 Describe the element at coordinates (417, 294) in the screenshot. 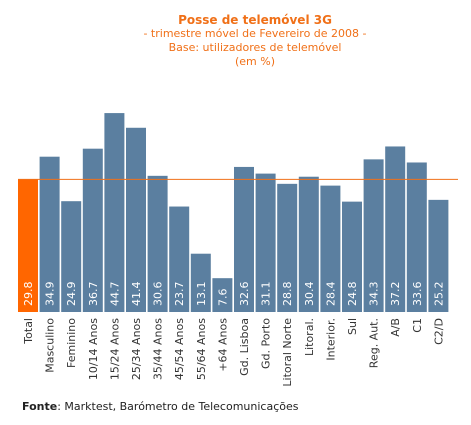

I see `data-label-18: 33.6` at that location.